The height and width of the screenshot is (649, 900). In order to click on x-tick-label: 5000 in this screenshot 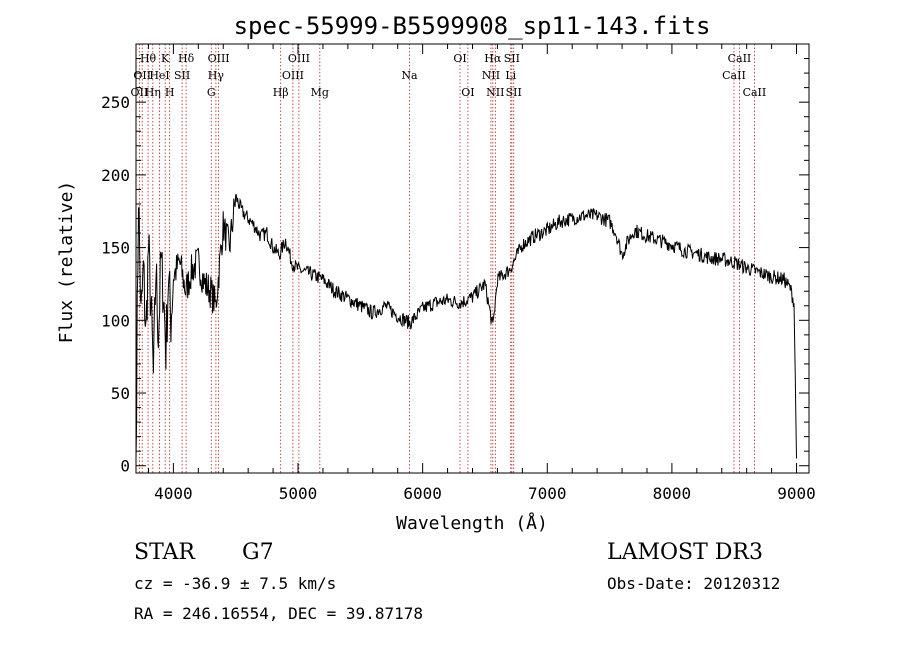, I will do `click(298, 493)`.